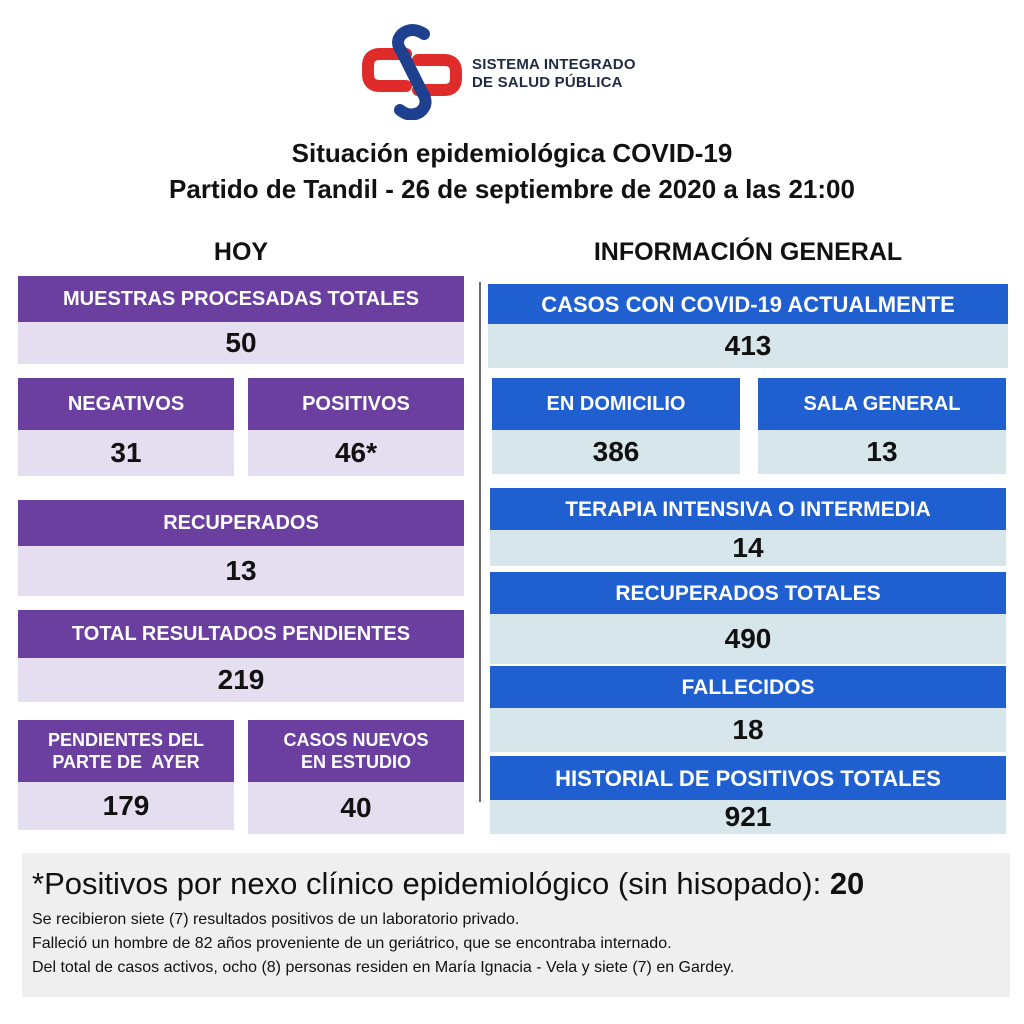  I want to click on negativos-label: NEGATIVOS, so click(126, 404).